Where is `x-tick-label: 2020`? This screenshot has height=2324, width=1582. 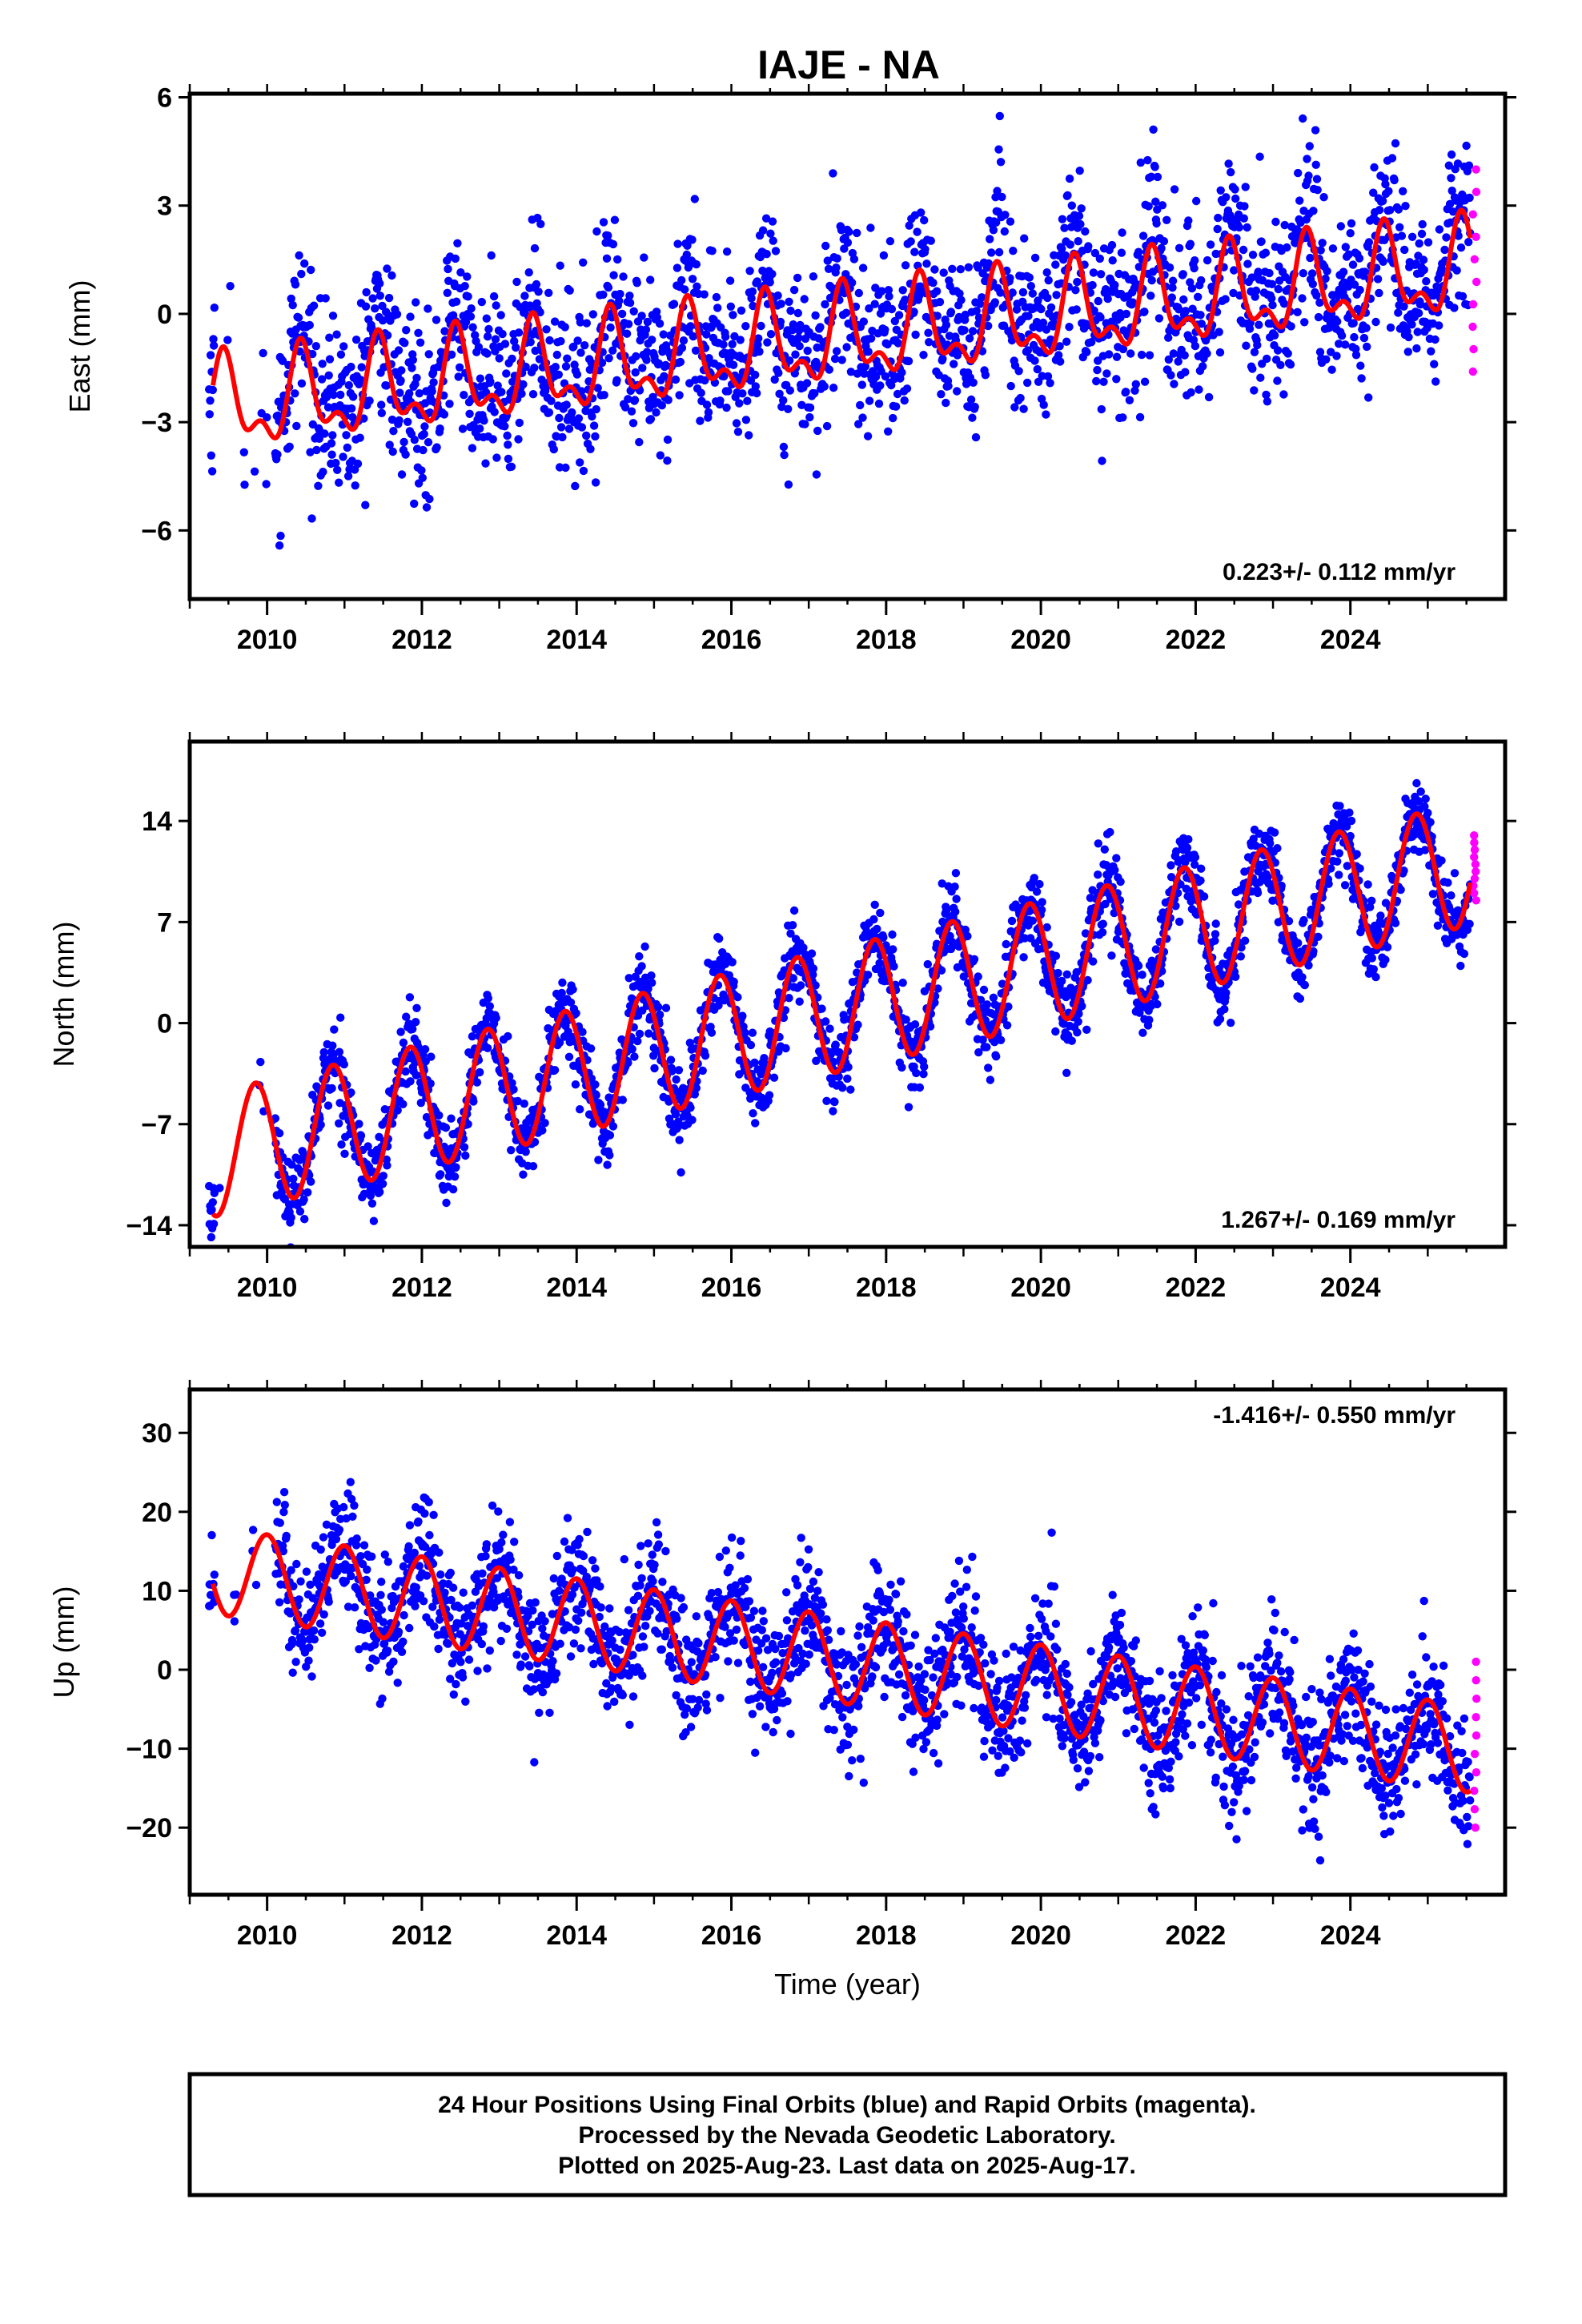
x-tick-label: 2020 is located at coordinates (1040, 1288).